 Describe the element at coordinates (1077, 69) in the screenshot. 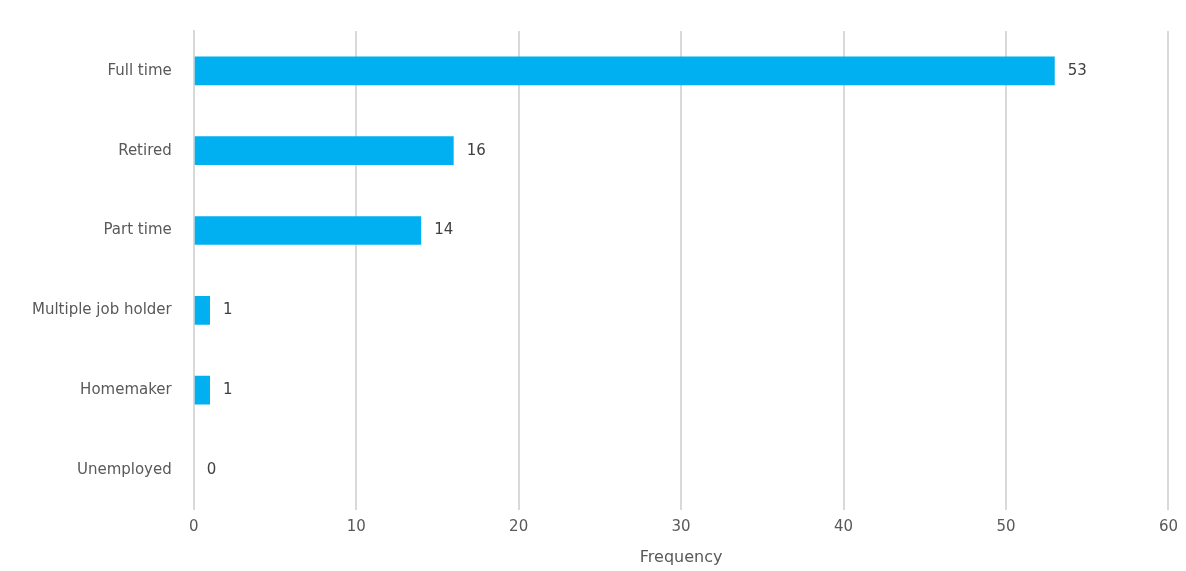

I see `data-label: 53` at that location.